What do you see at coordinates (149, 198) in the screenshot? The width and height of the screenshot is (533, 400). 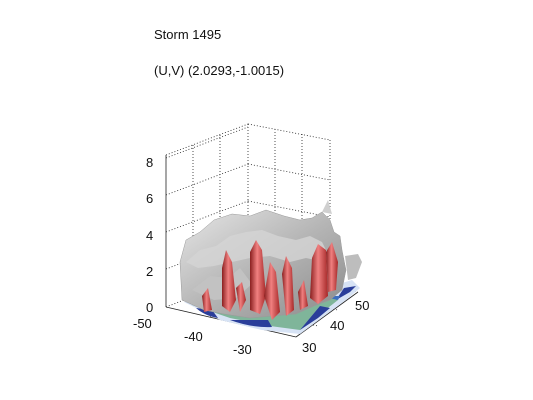 I see `z-tick-label: 6` at bounding box center [149, 198].